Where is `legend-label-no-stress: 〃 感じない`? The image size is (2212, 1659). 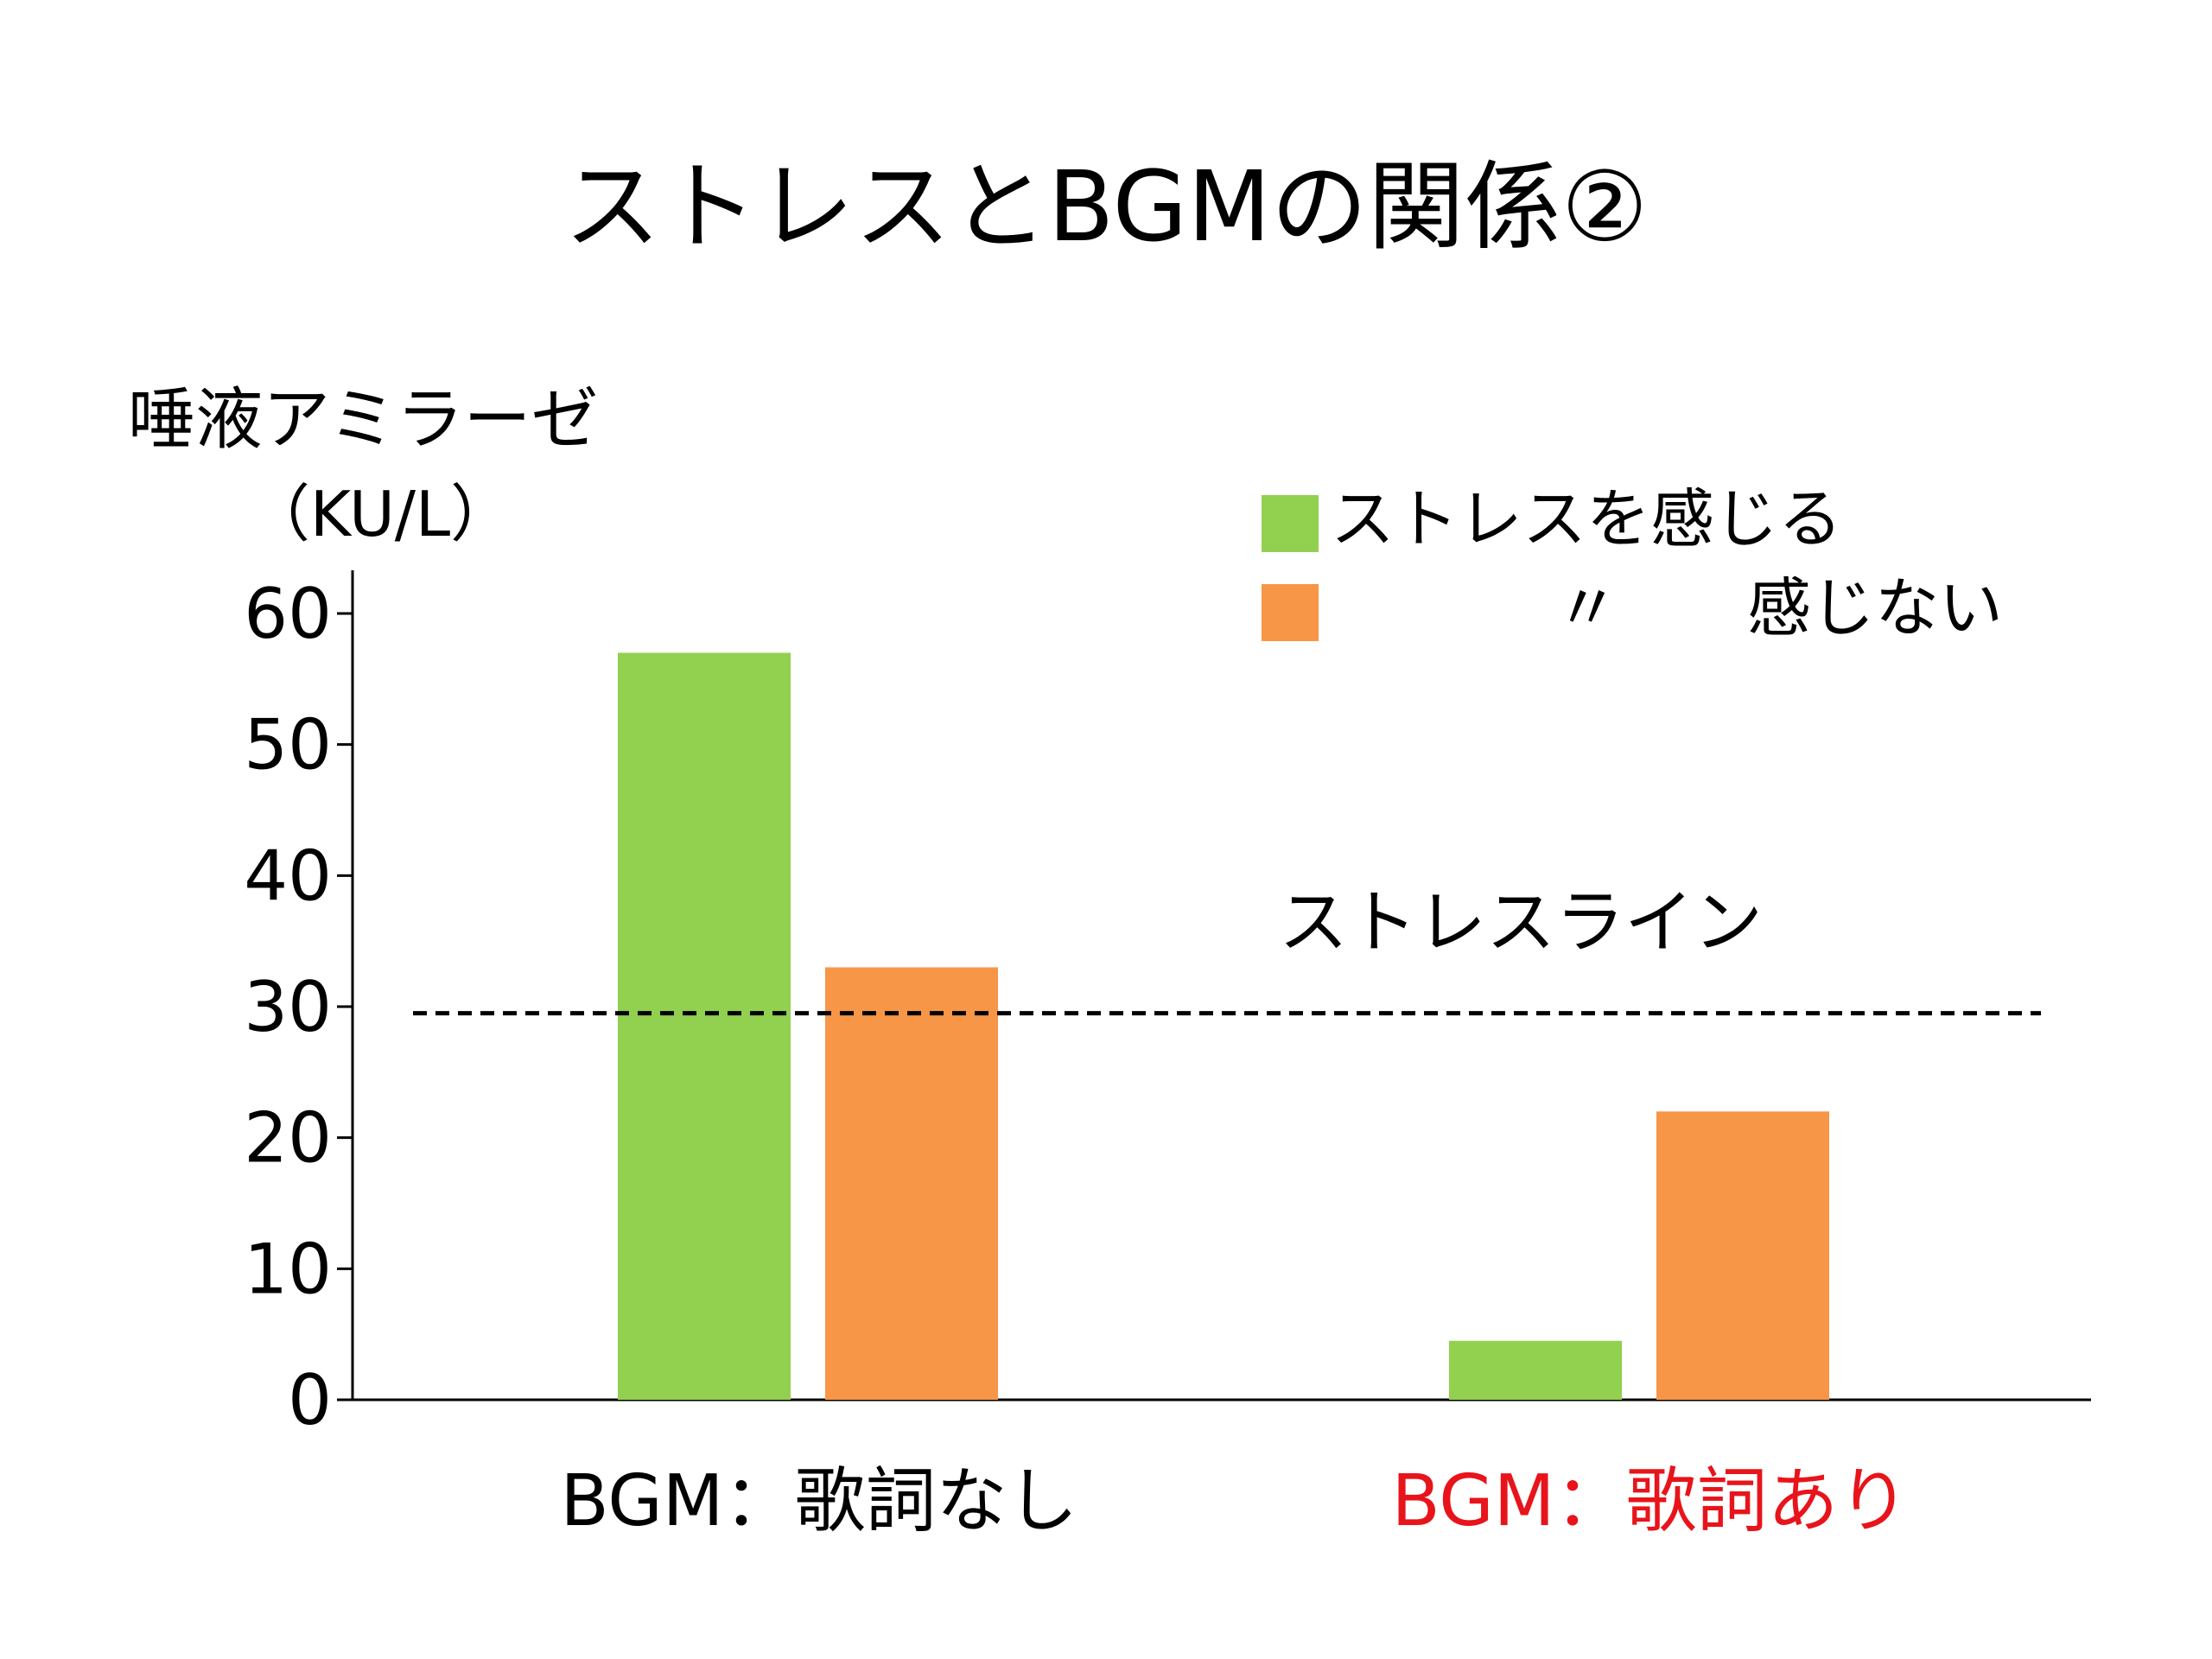
legend-label-no-stress: 〃 感じない is located at coordinates (1779, 608).